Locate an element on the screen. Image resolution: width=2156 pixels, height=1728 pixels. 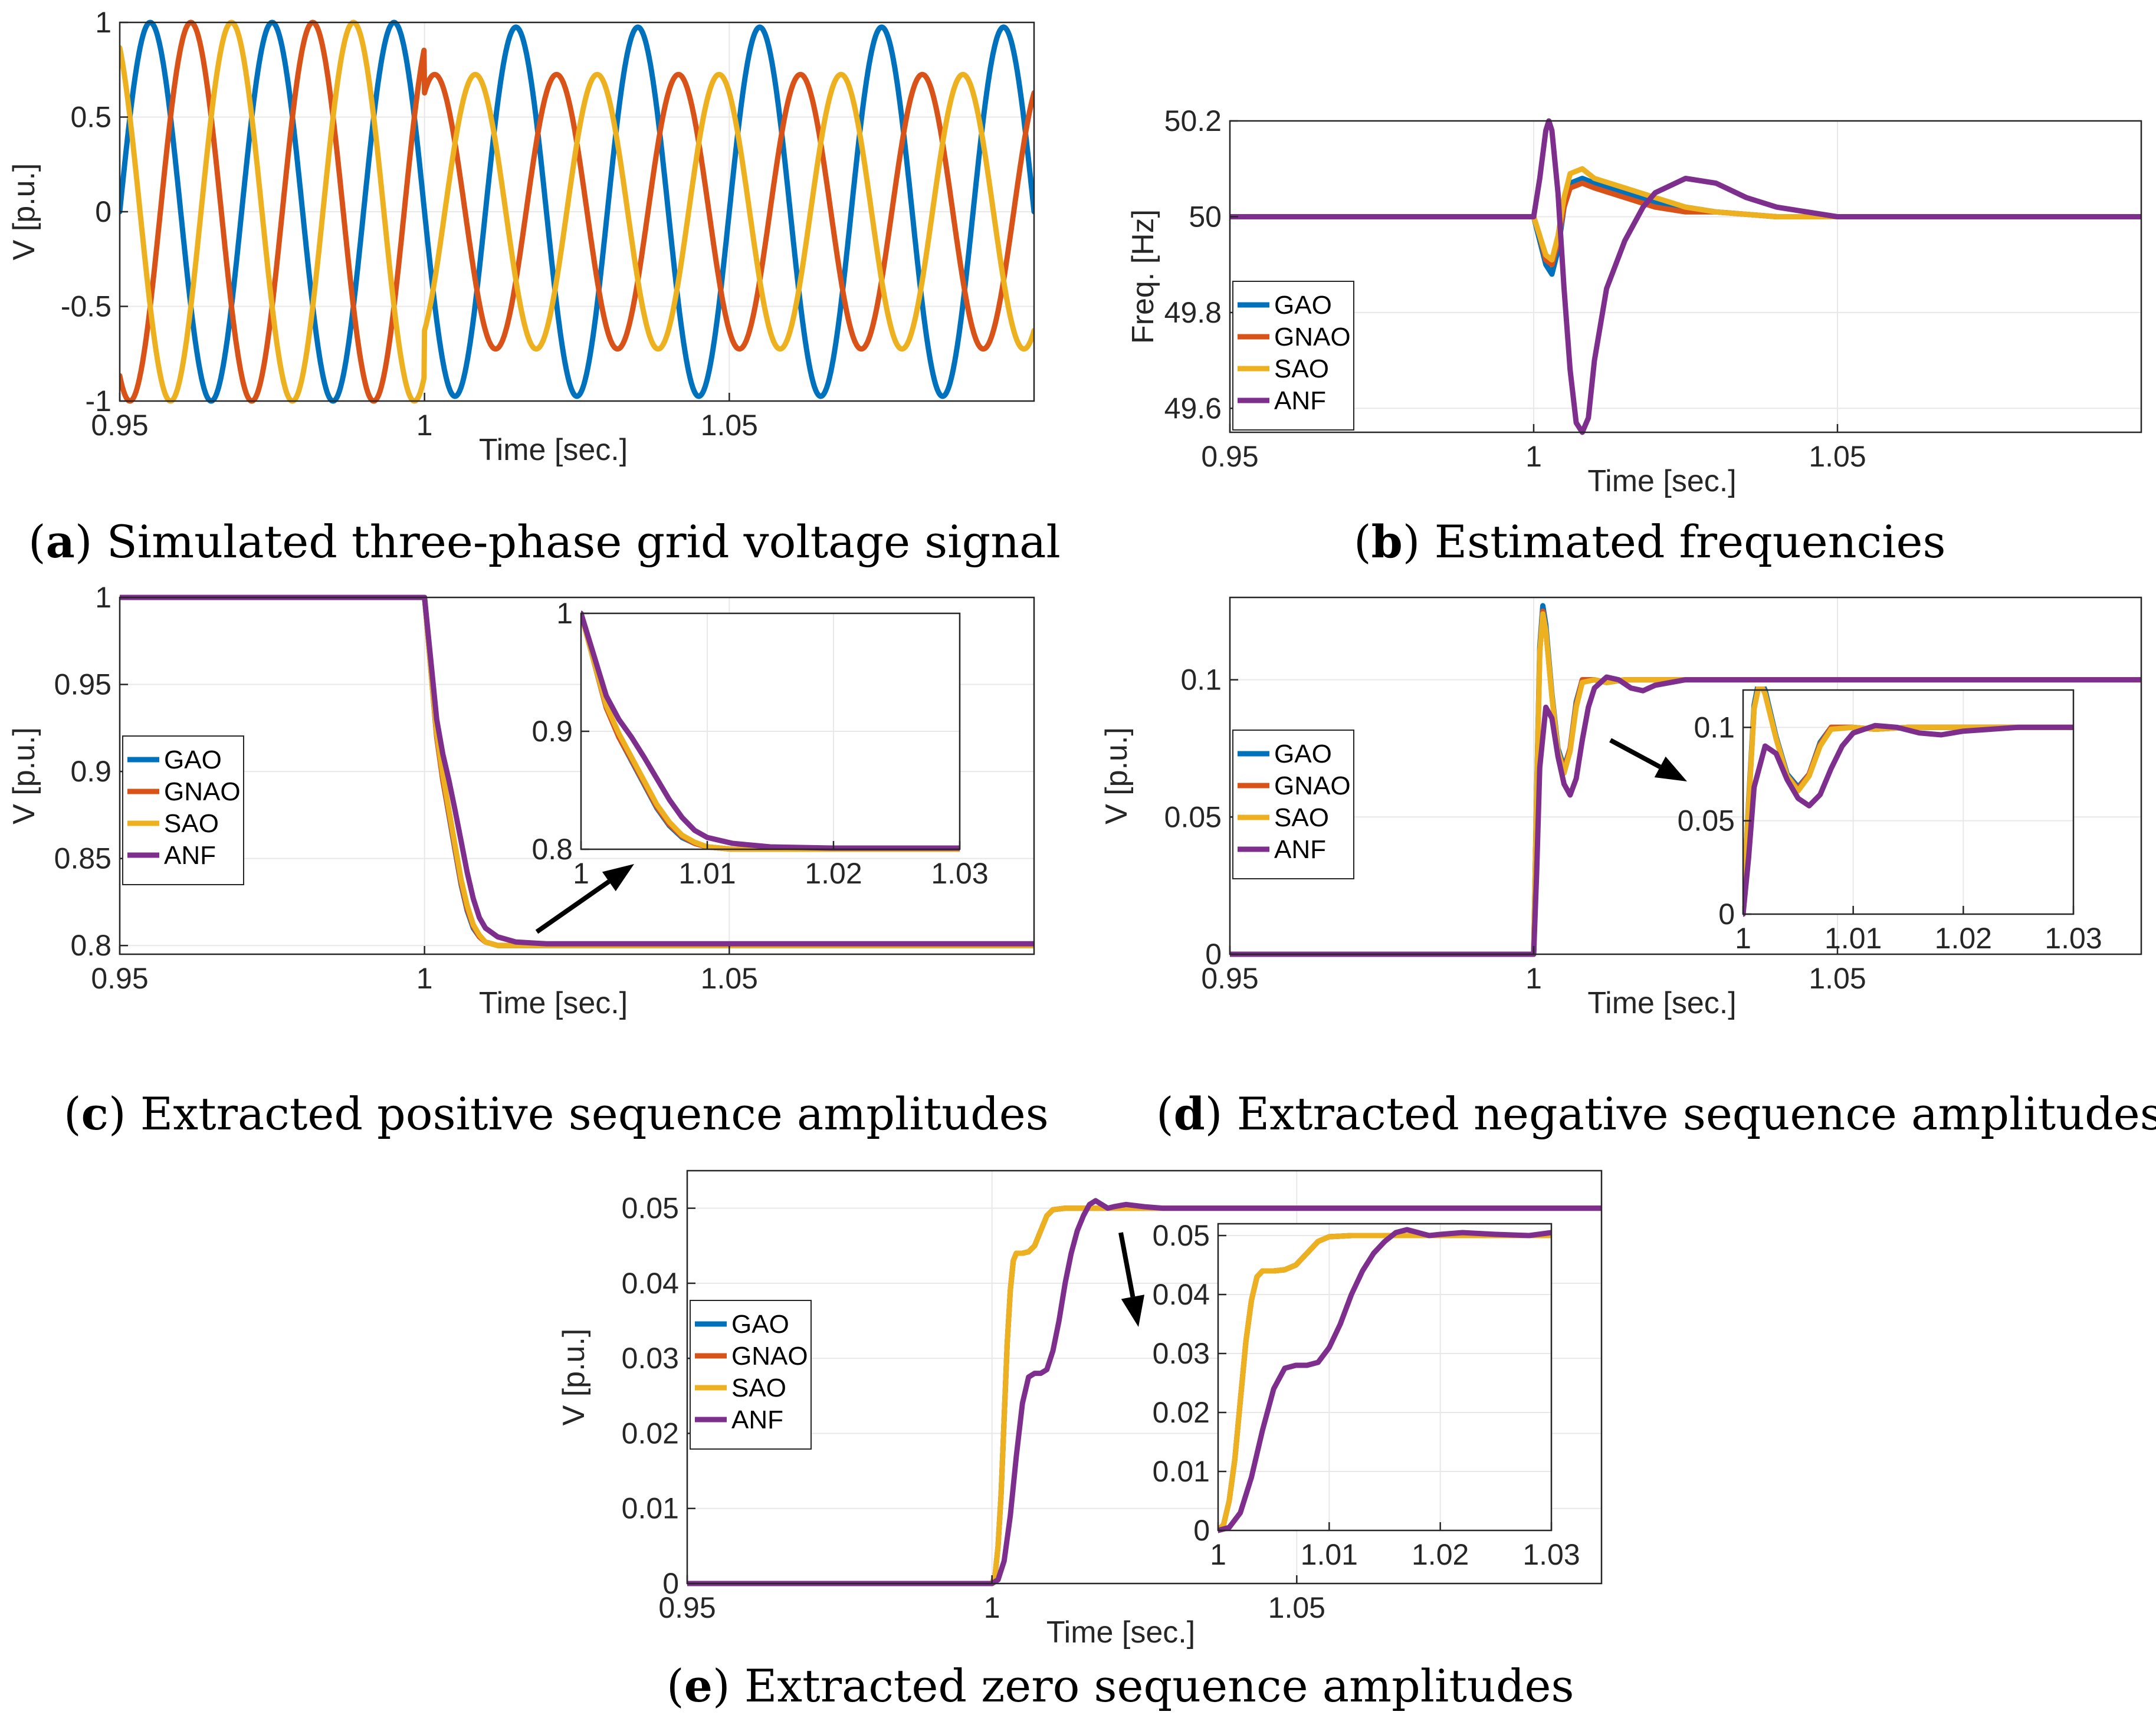
panel-e-xtick-label: 1.05 is located at coordinates (1297, 1607).